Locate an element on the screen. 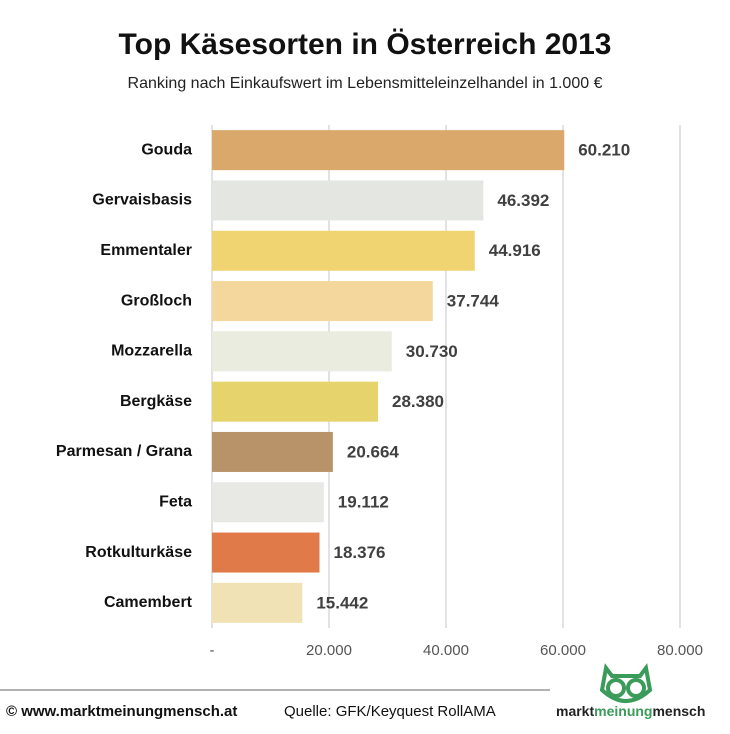  value-label: 28.380 is located at coordinates (418, 401).